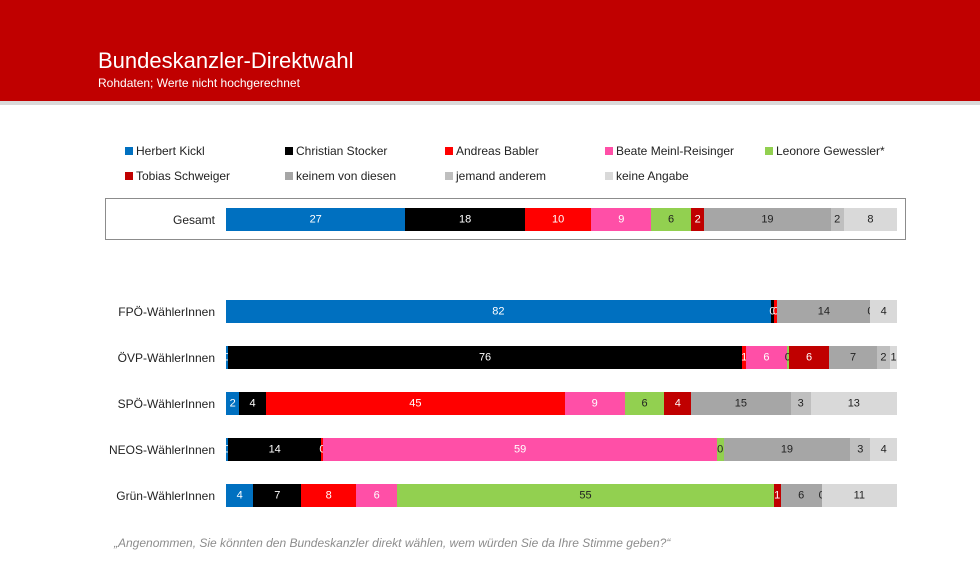  I want to click on legend-item: Christian Stocker, so click(336, 151).